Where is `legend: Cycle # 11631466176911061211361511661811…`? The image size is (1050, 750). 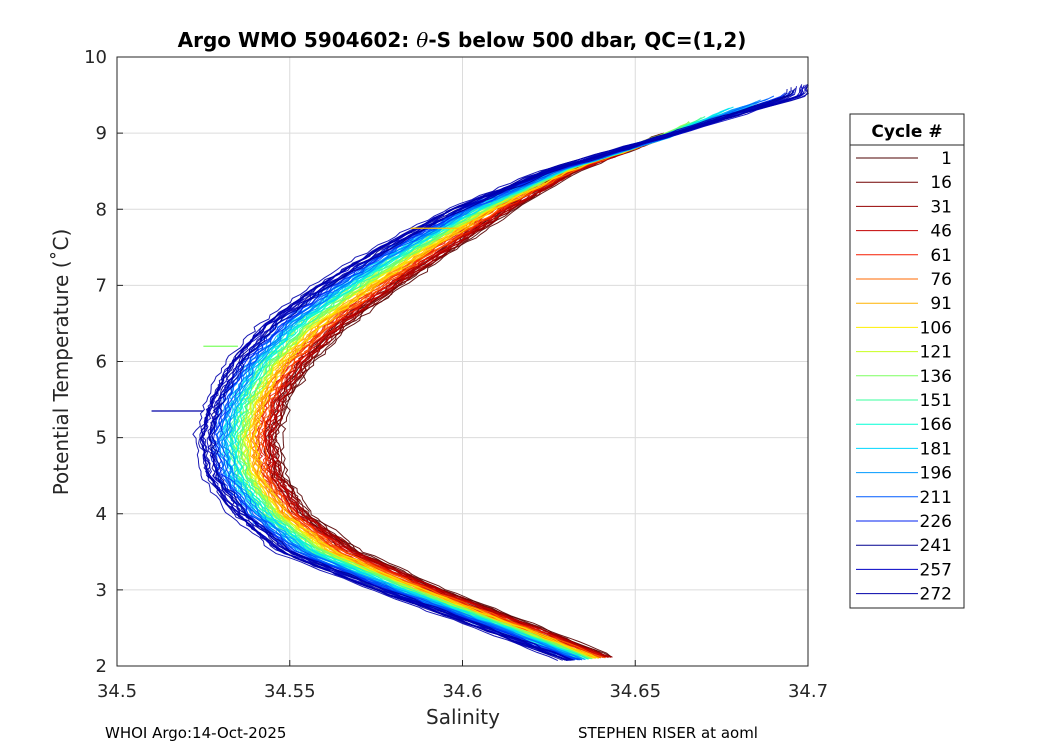
legend: Cycle # 11631466176911061211361511661811… is located at coordinates (907, 361).